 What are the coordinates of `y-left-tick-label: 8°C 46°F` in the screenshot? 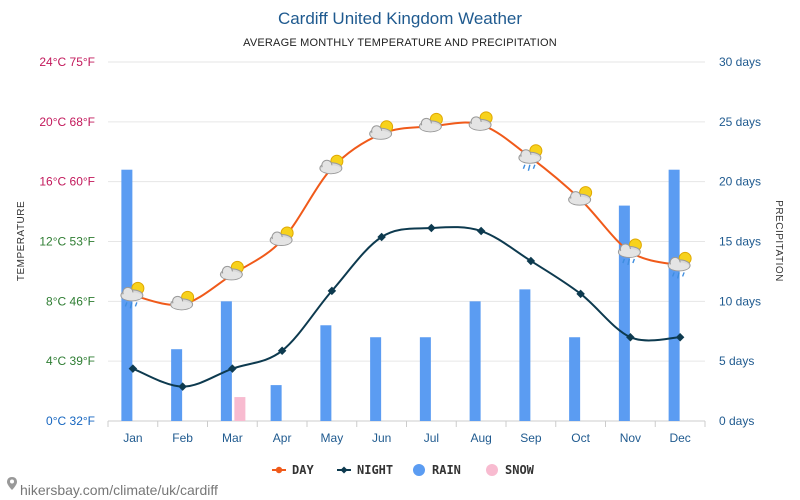 It's located at (70, 301).